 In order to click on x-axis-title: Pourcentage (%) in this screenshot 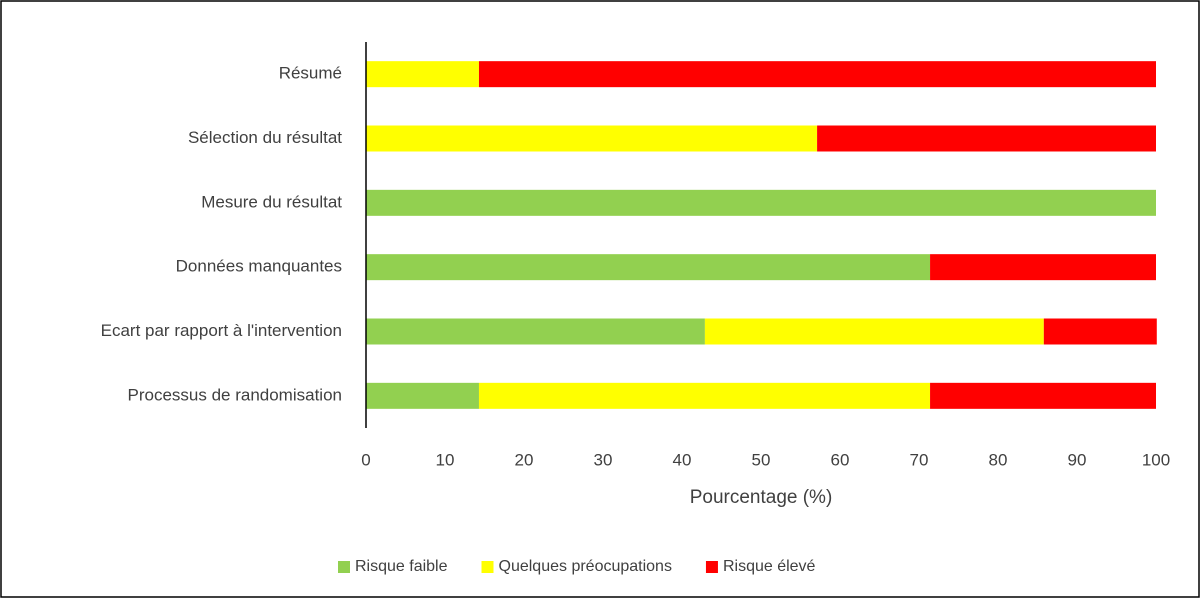, I will do `click(761, 497)`.